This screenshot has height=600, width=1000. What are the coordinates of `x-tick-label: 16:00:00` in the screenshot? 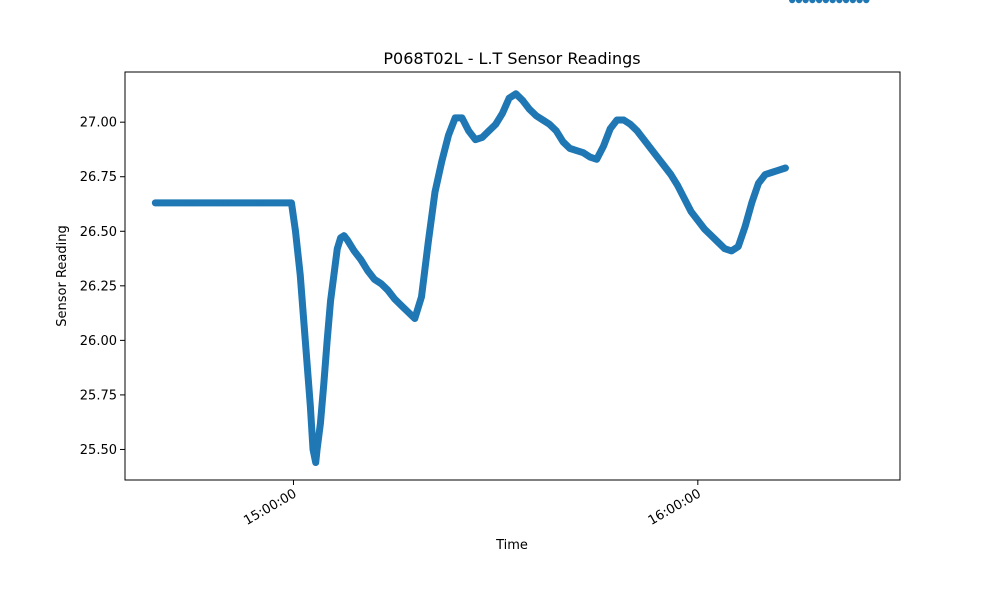 It's located at (675, 507).